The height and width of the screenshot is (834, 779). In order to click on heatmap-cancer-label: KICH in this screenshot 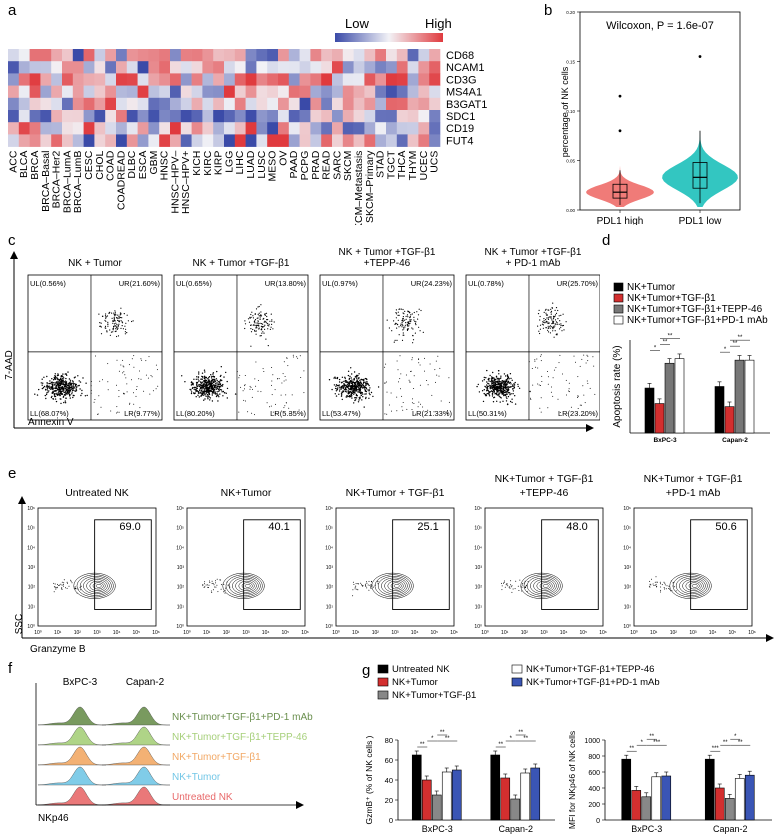, I will do `click(197, 163)`.